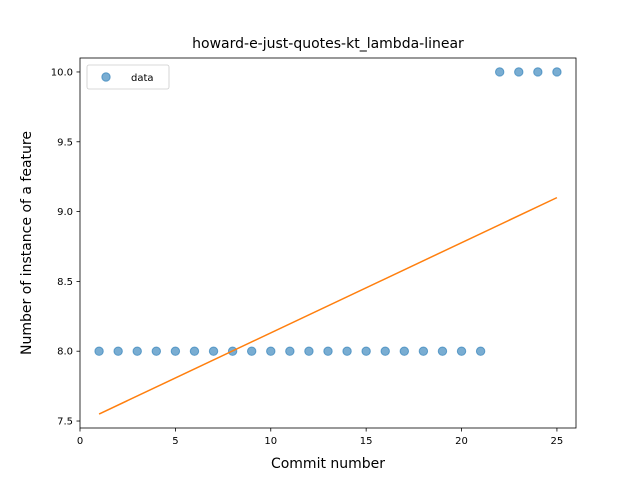 This screenshot has width=640, height=480. What do you see at coordinates (270, 441) in the screenshot?
I see `x-tick-label: 10` at bounding box center [270, 441].